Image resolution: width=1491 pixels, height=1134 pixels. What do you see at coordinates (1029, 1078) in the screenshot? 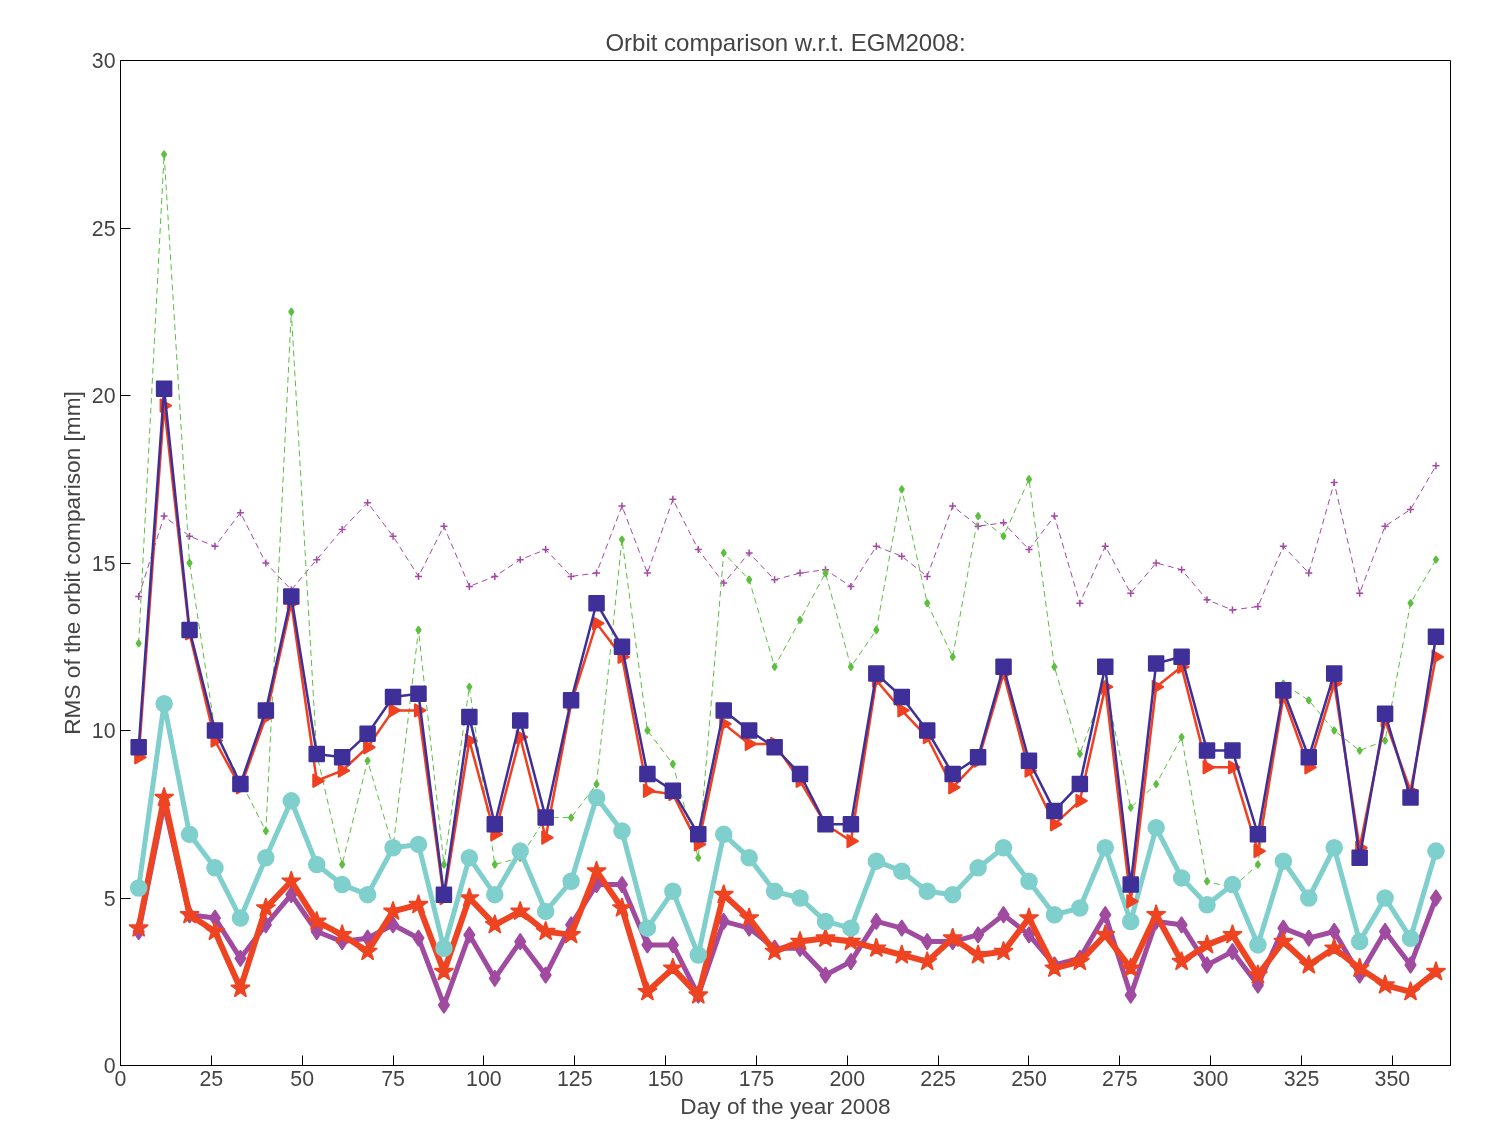
I see `x-tick-label: 250` at bounding box center [1029, 1078].